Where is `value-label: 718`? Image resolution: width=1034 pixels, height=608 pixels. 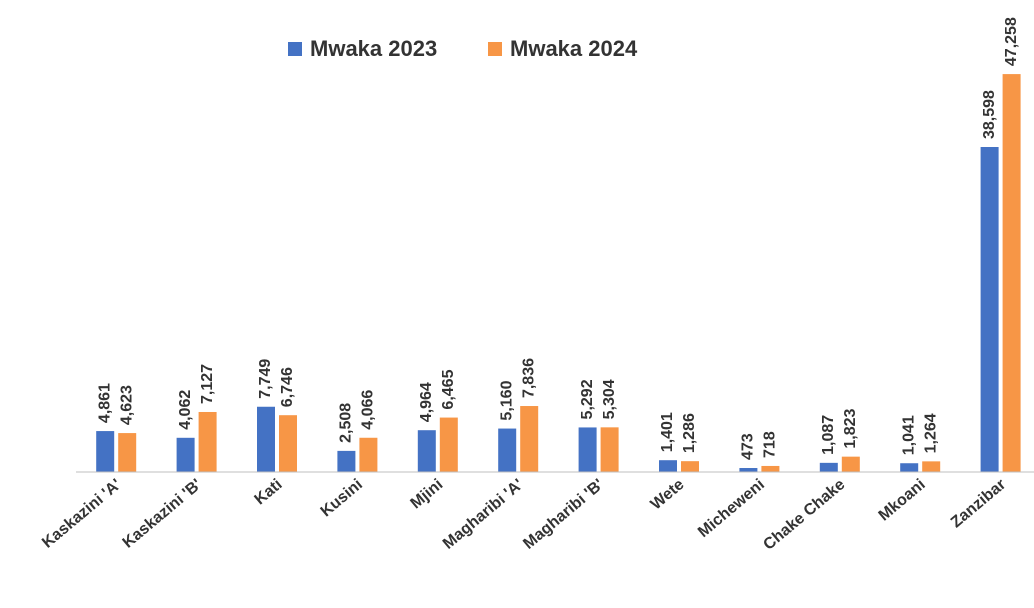 value-label: 718 is located at coordinates (770, 444).